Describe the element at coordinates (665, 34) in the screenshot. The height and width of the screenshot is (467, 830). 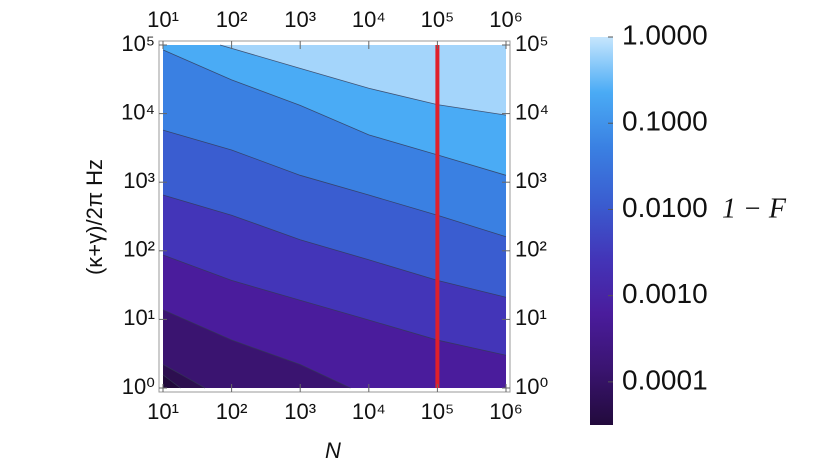
I see `colorbar-tick-label: 1.0000` at that location.